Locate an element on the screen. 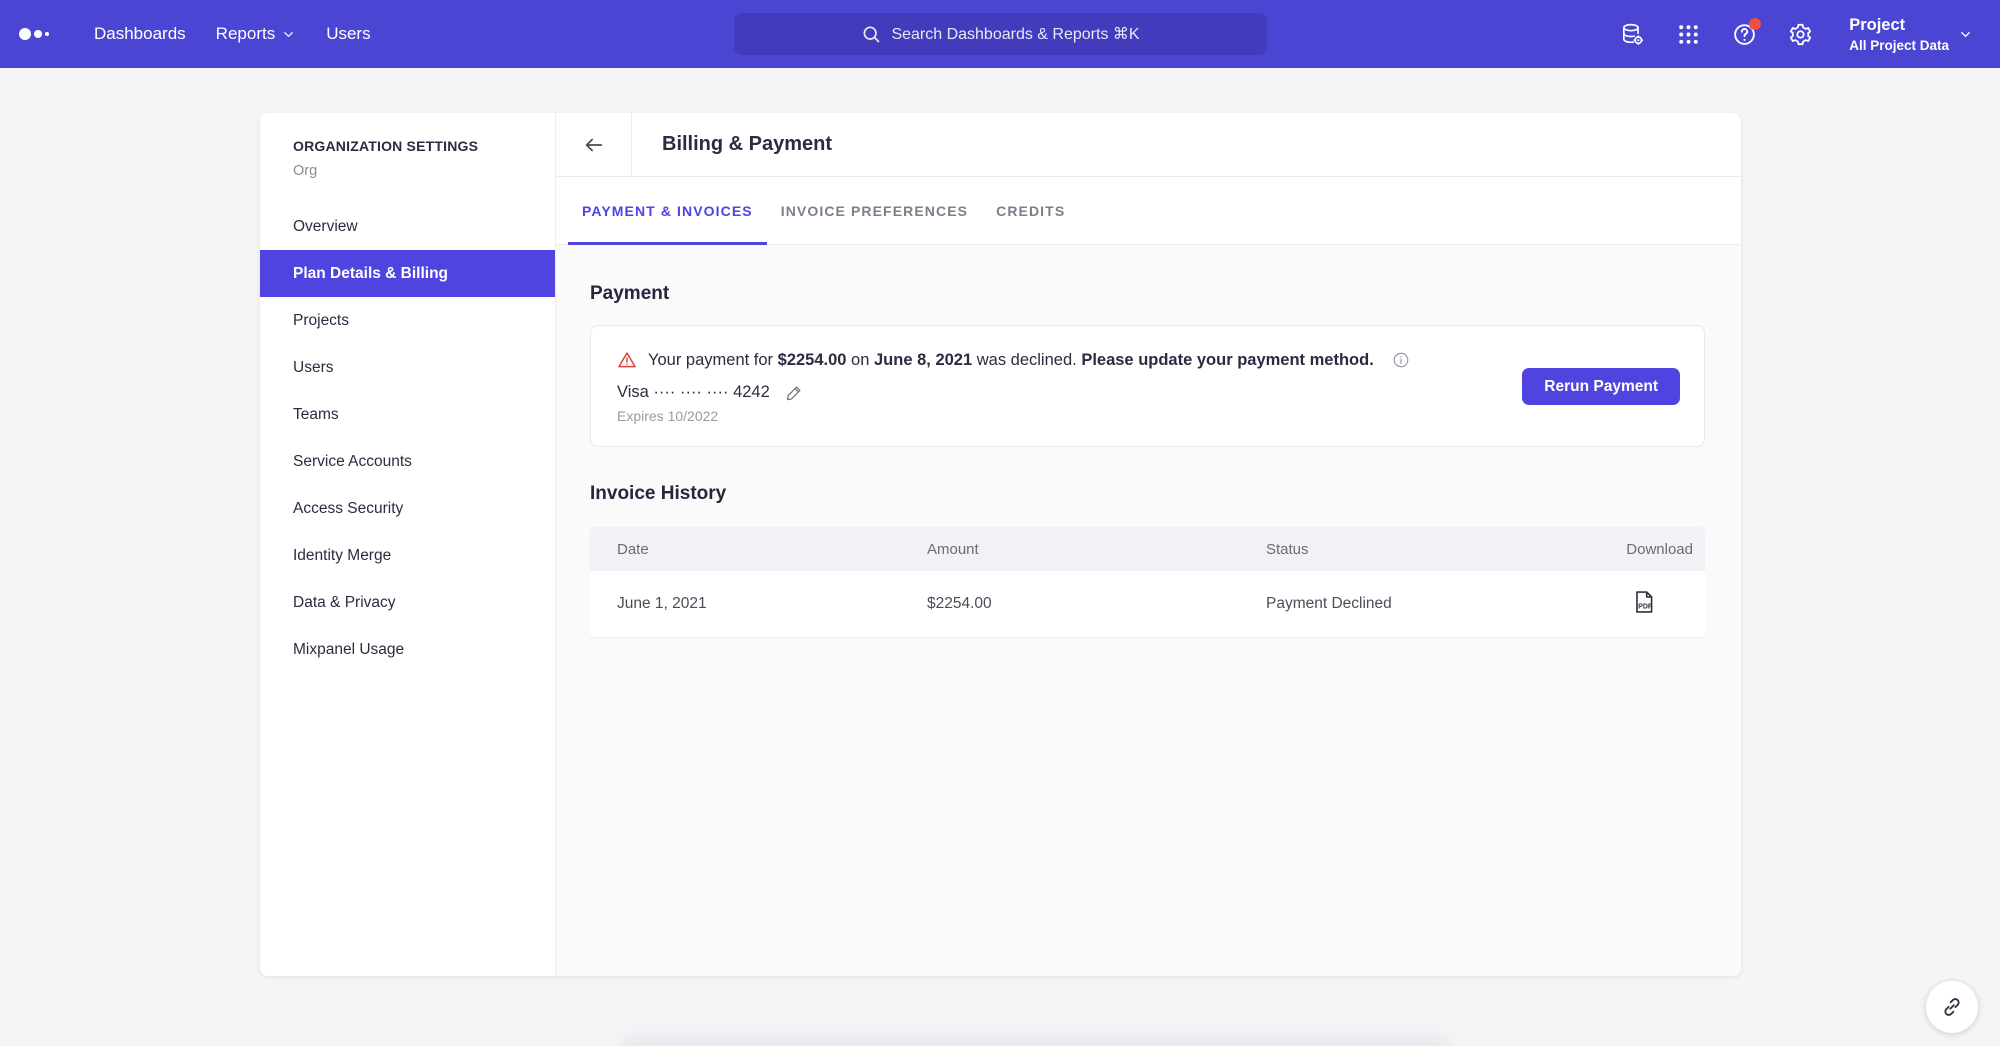  sidebar-item-identity-merge: Identity Merge is located at coordinates (342, 555).